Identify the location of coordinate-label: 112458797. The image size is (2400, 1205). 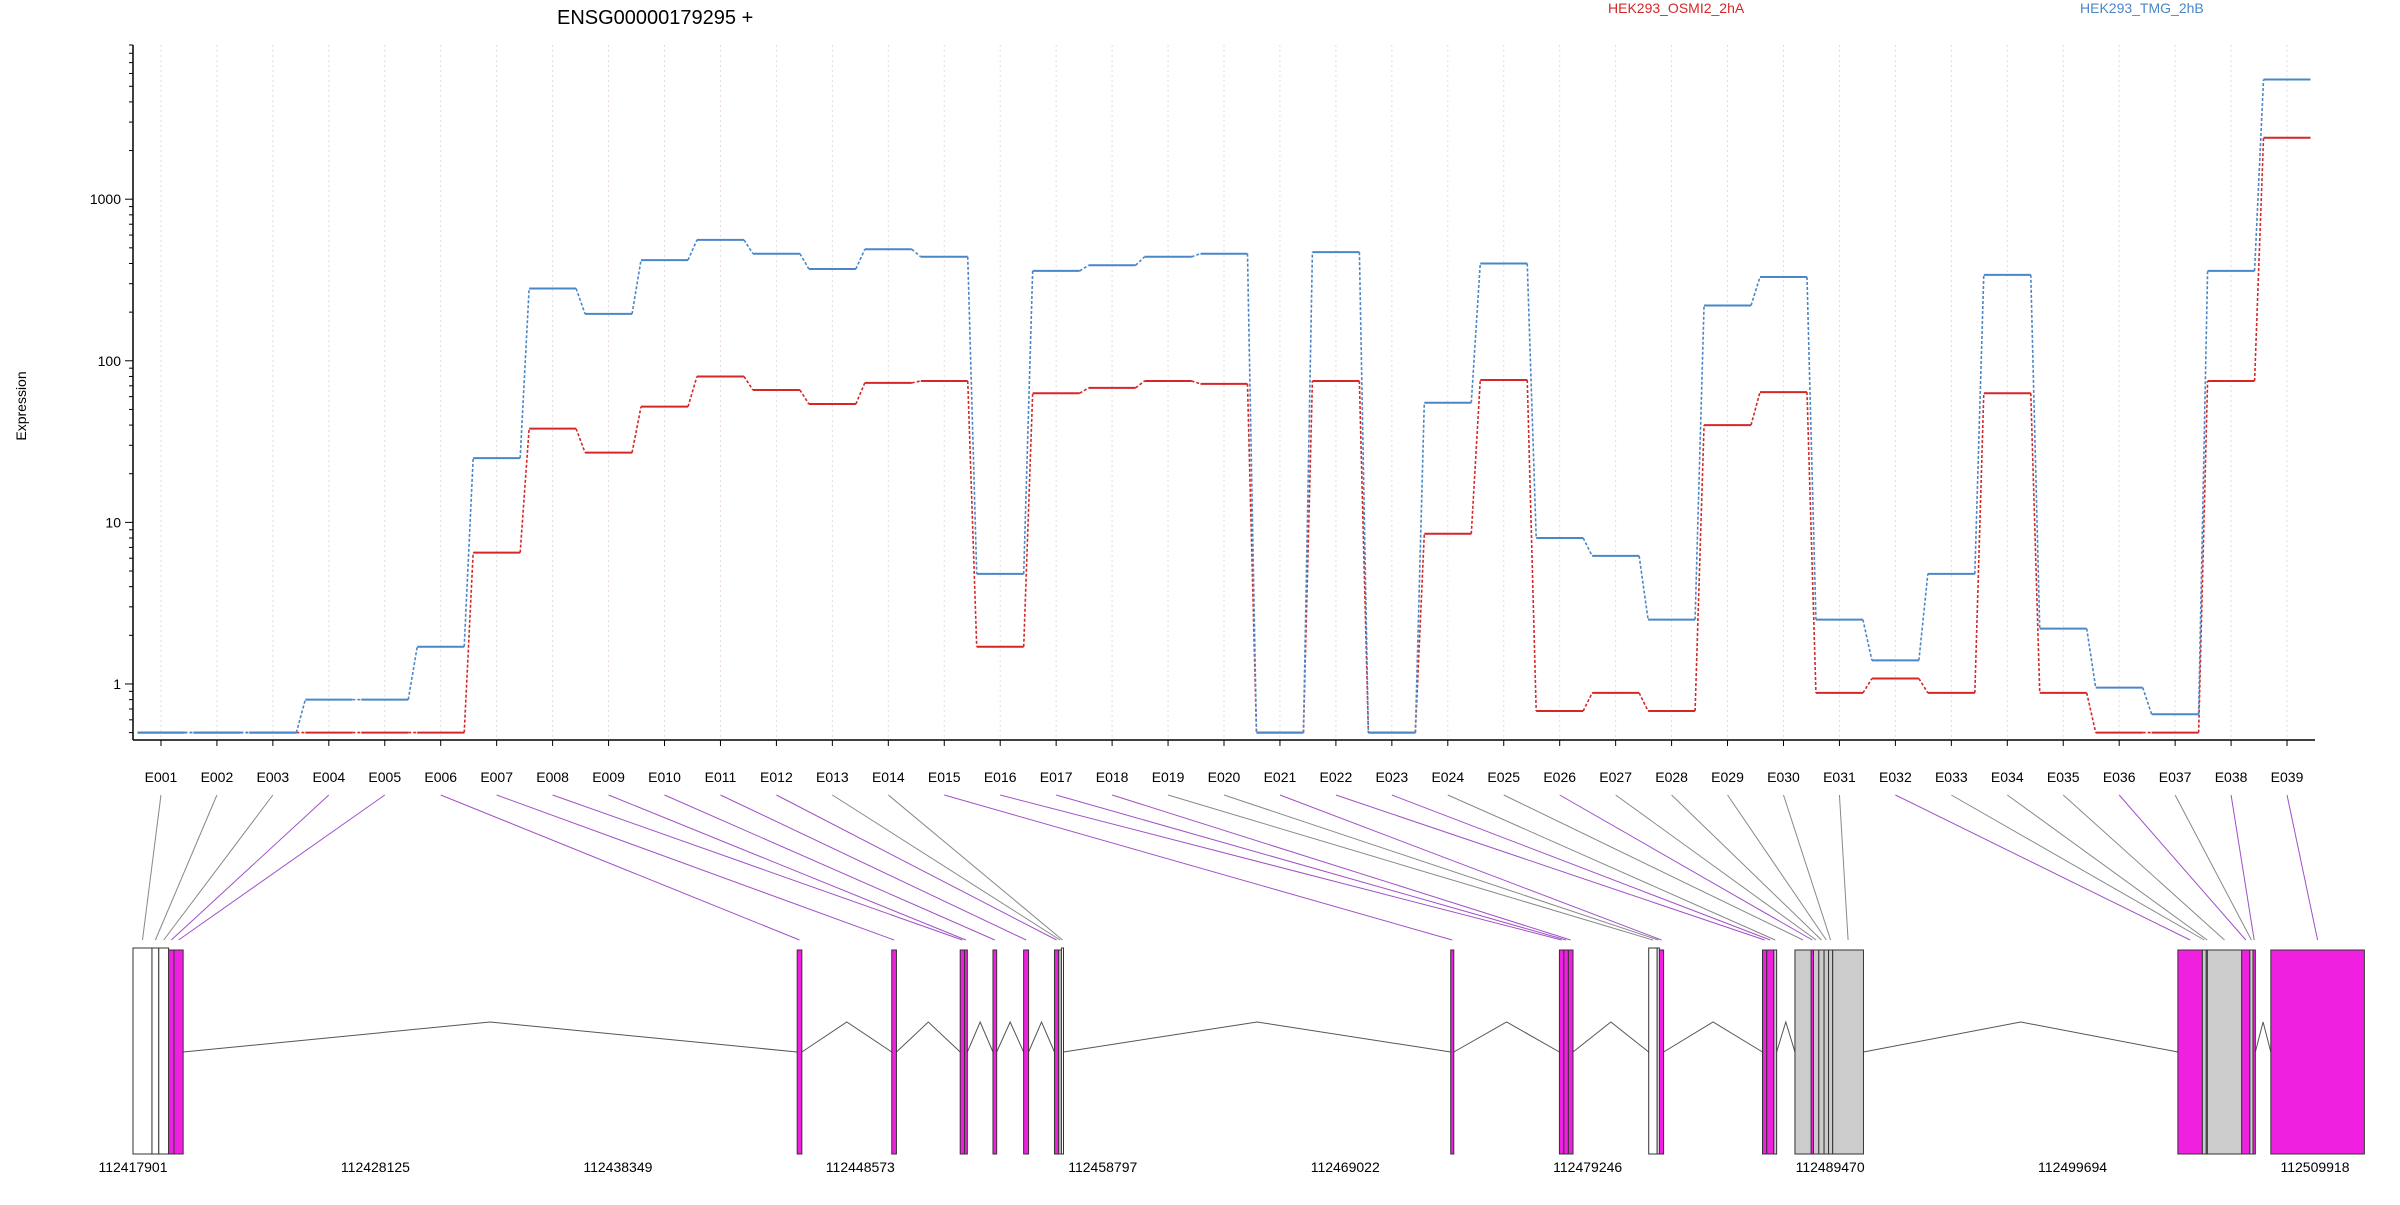
(1102, 1167).